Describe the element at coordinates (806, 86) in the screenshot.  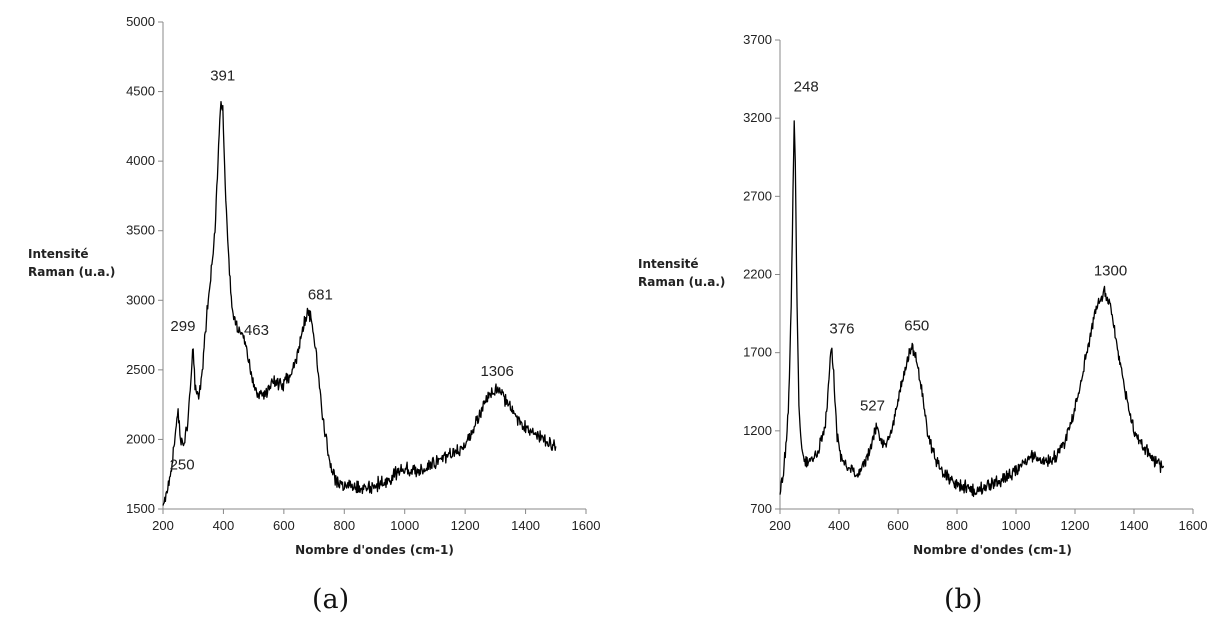
I see `peak-label: 248` at that location.